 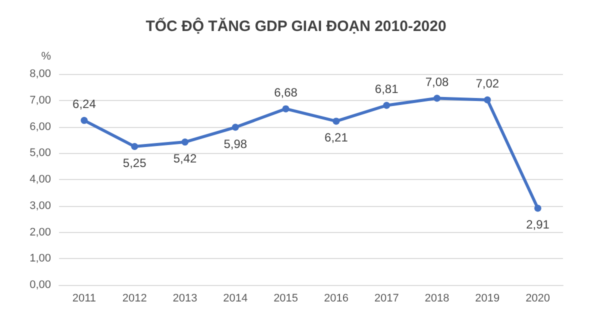 What do you see at coordinates (40, 258) in the screenshot?
I see `y-tick-label: 1,00` at bounding box center [40, 258].